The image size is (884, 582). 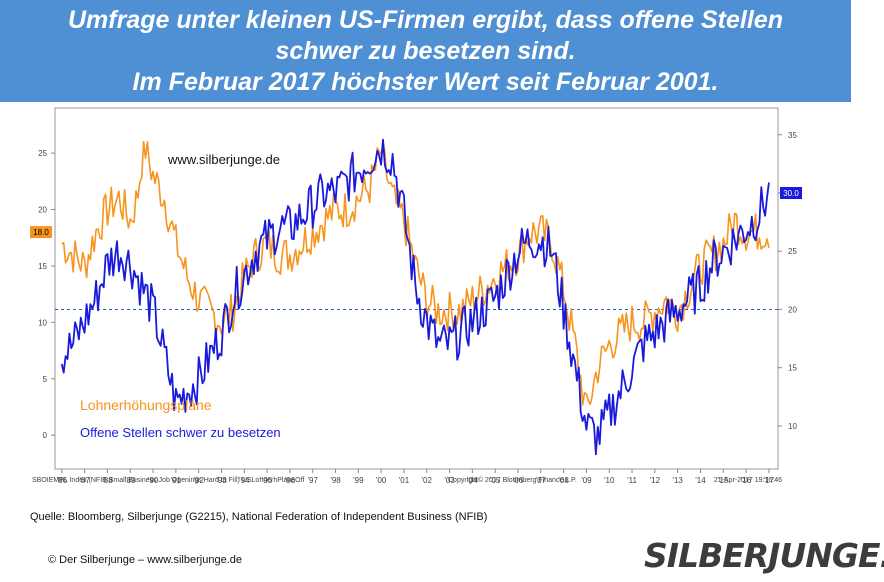 What do you see at coordinates (792, 135) in the screenshot?
I see `right-tick-label: 35` at bounding box center [792, 135].